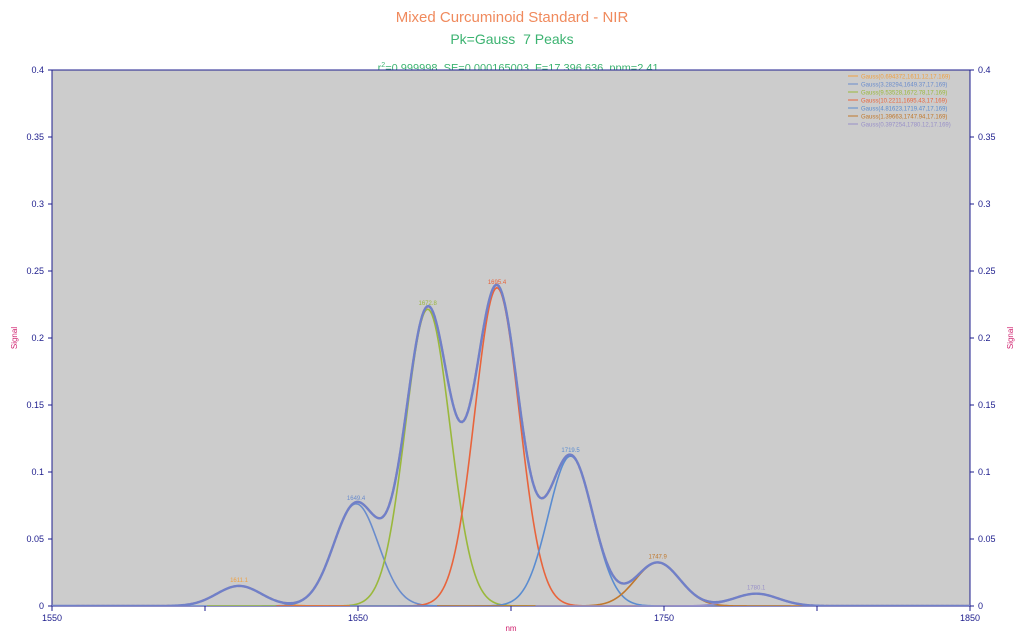  I want to click on peak-label-2: 1649.4, so click(356, 499).